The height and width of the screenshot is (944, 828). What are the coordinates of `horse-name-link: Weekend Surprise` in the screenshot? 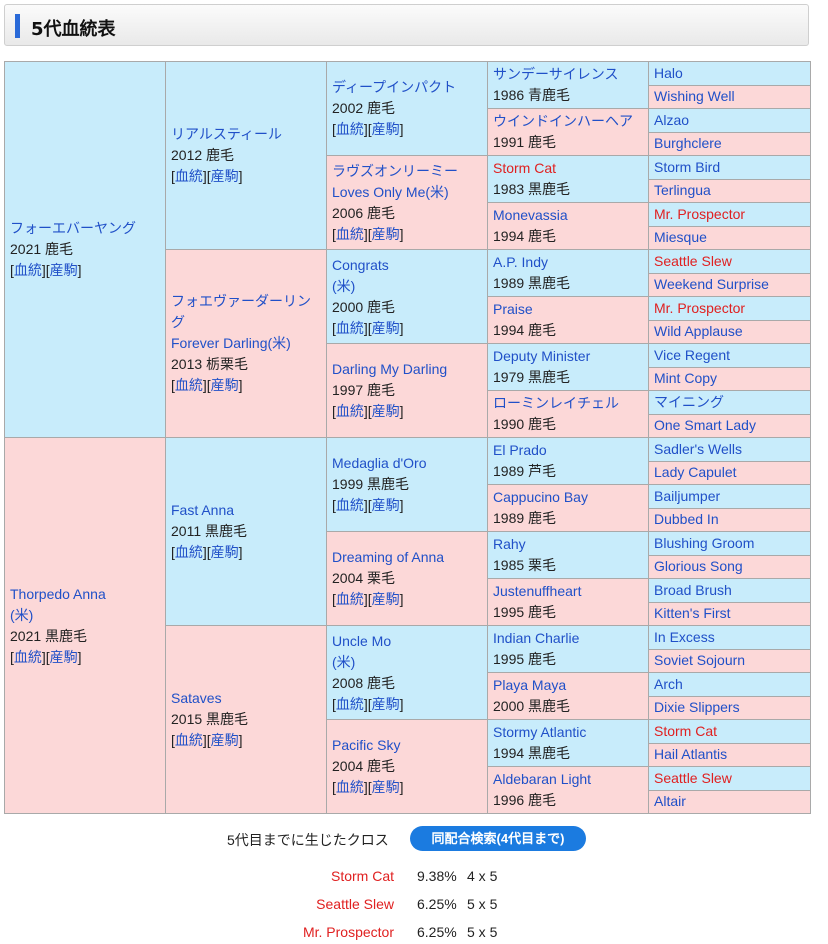 It's located at (711, 284).